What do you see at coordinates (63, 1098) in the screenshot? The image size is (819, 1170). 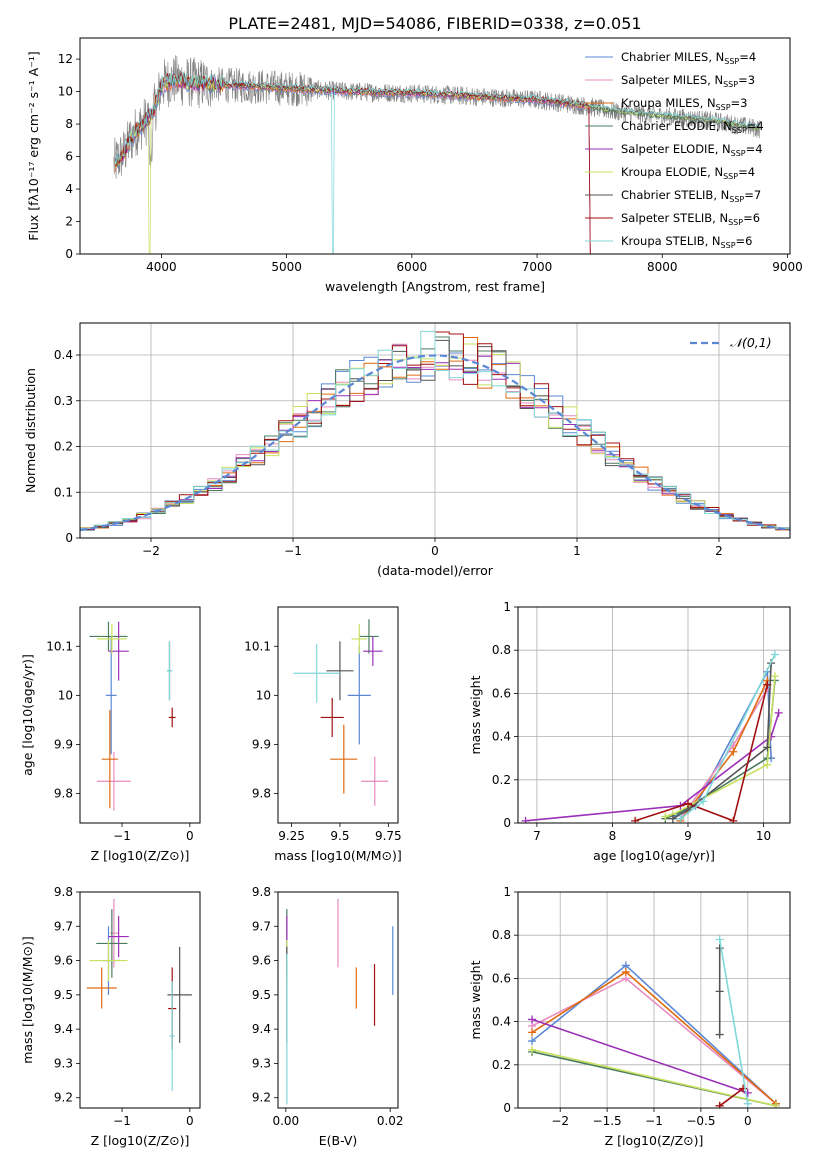 I see `mass-vs-Z-ytick-label: 9.2` at bounding box center [63, 1098].